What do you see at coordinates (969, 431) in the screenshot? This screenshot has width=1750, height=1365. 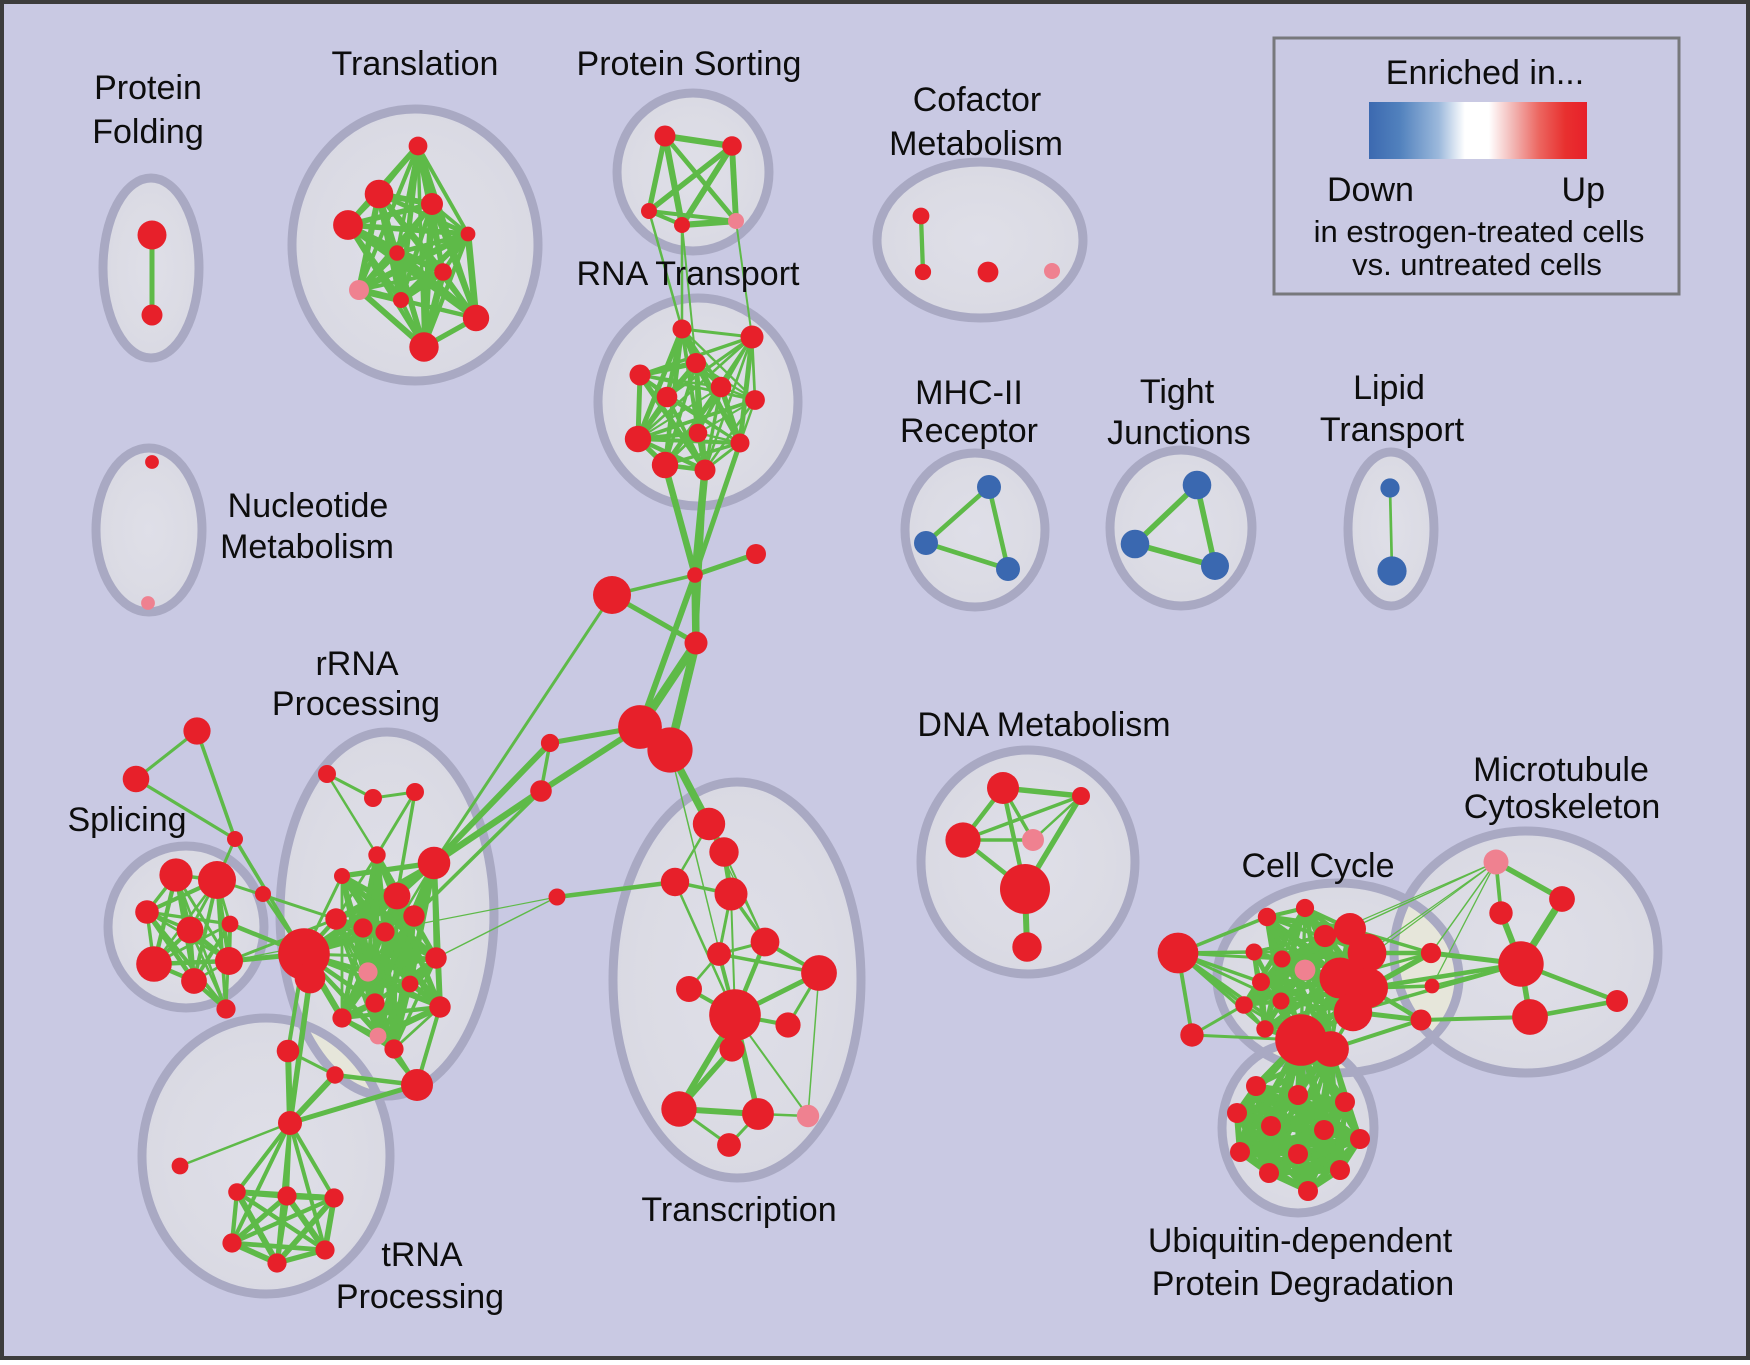 I see `svg-text: Receptor` at bounding box center [969, 431].